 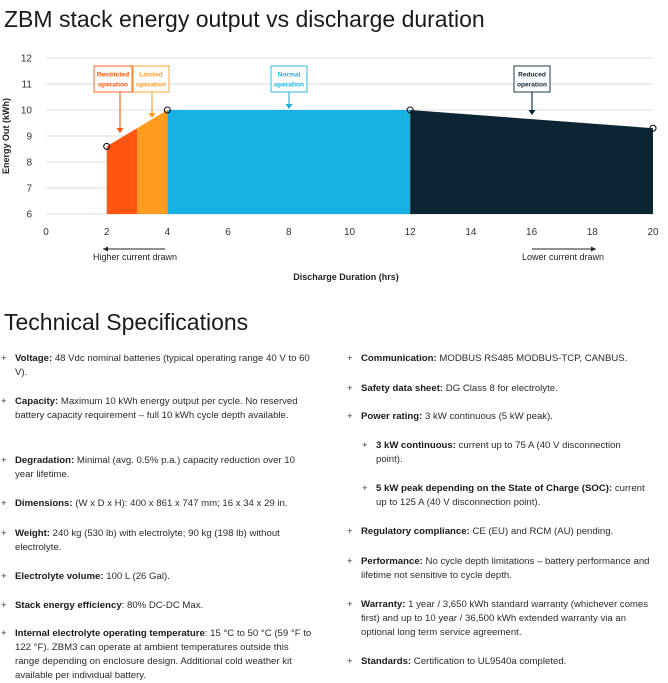 I want to click on specs-heading: Technical Specifications, so click(x=126, y=322).